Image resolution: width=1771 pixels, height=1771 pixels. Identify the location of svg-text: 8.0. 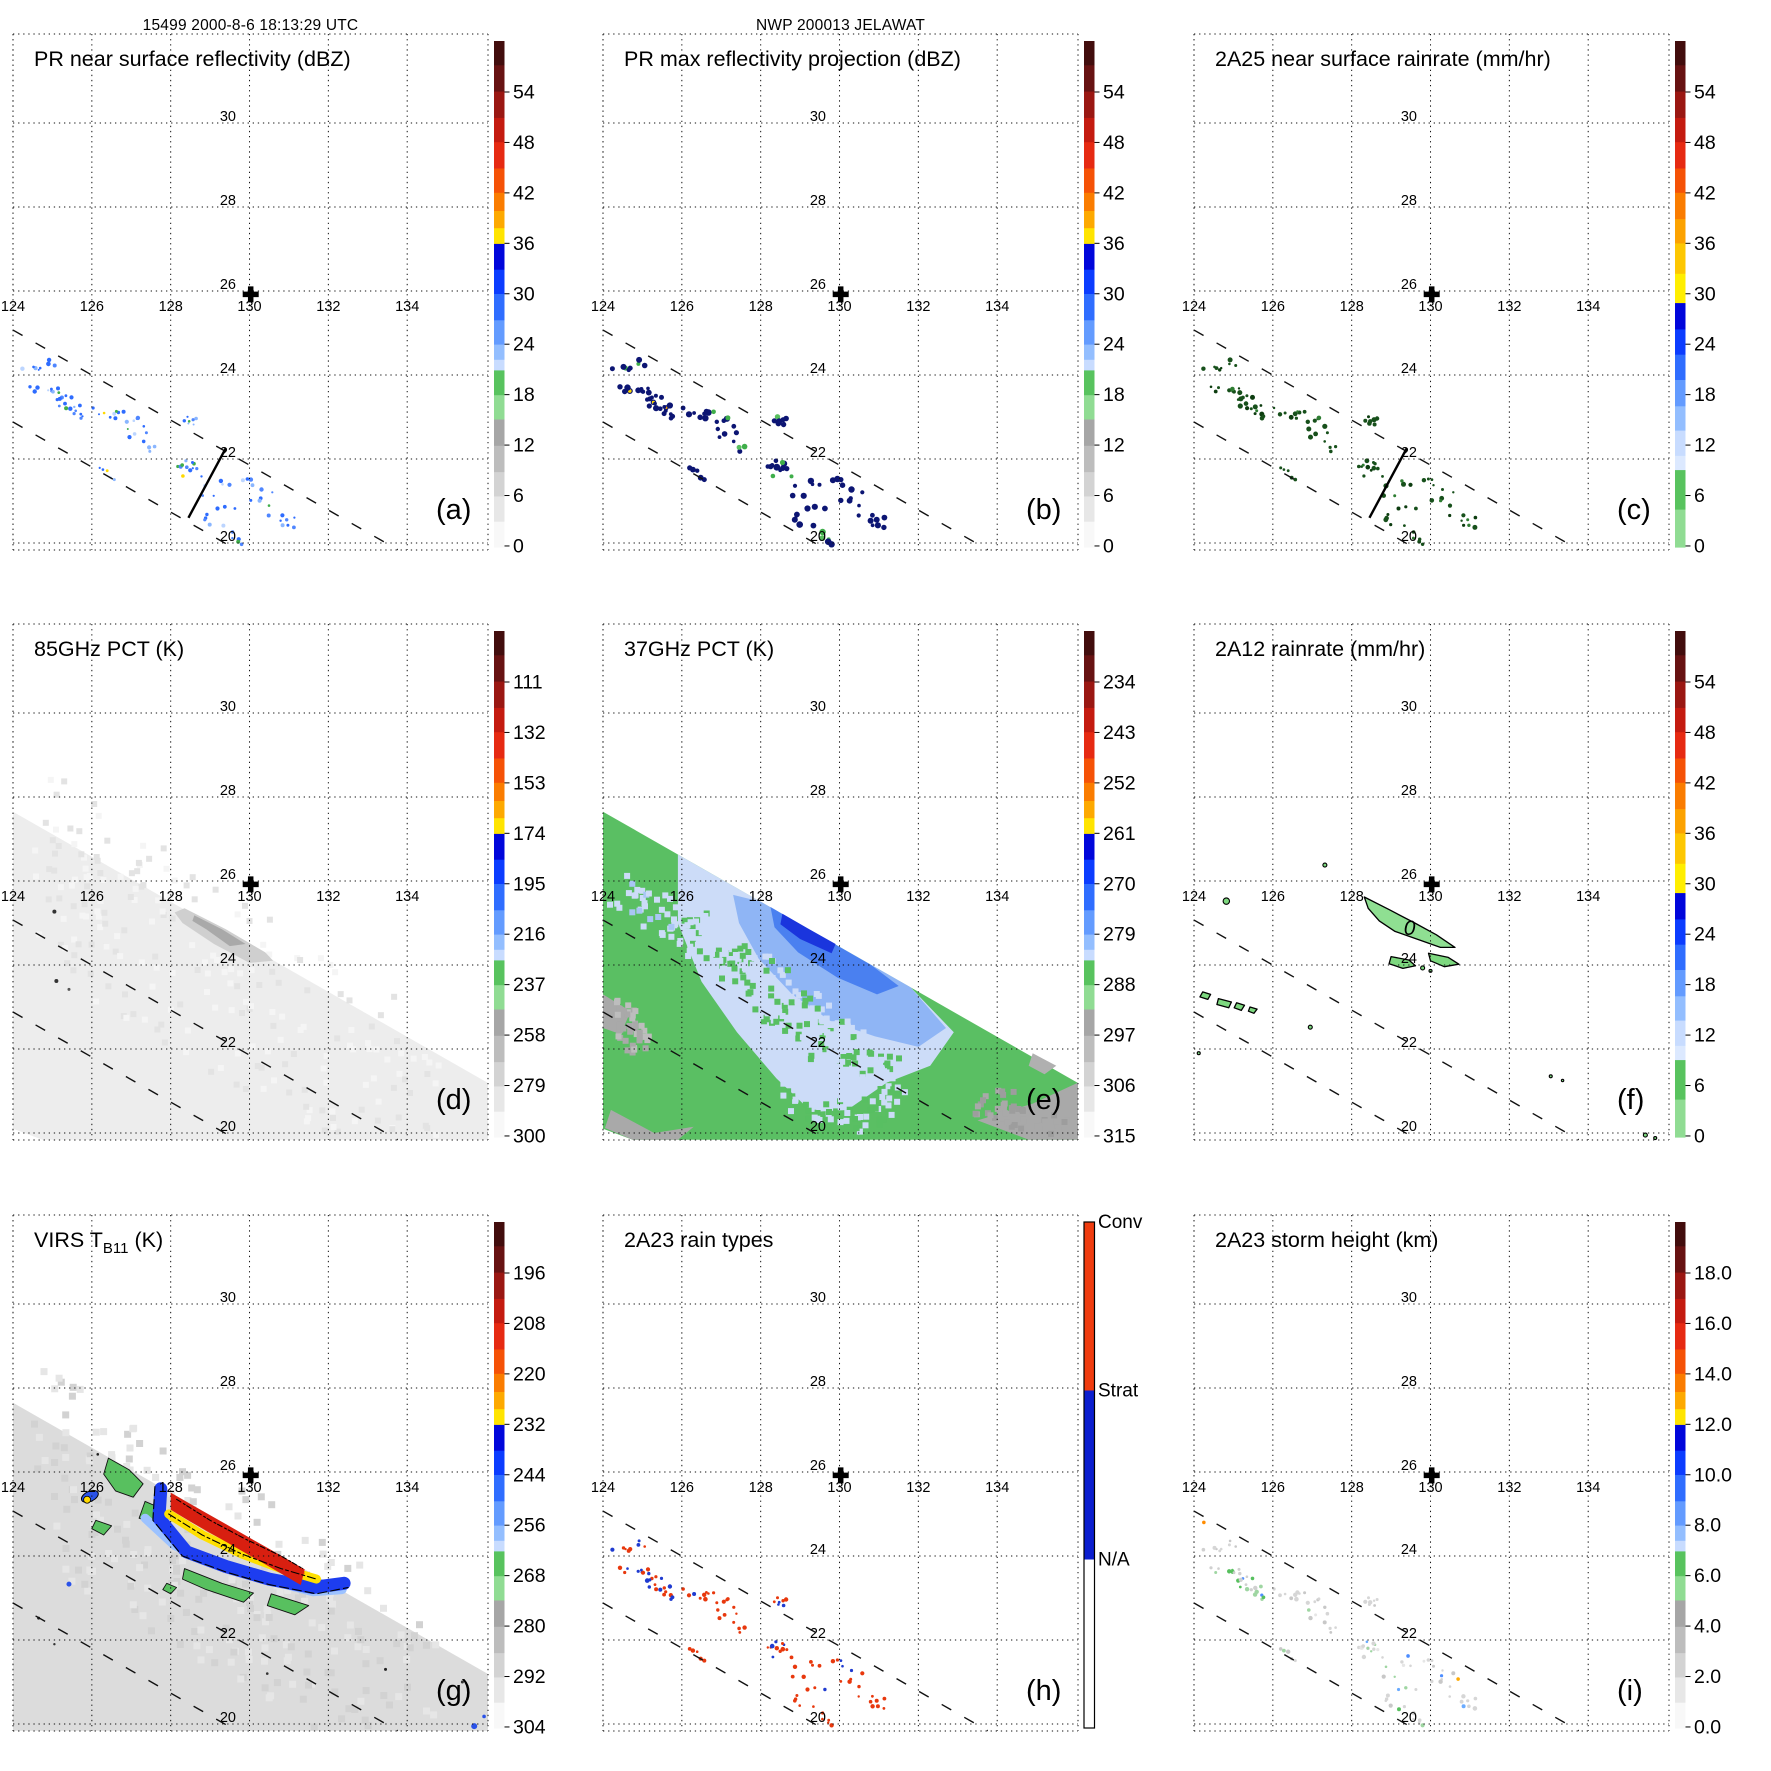
(1707, 1526).